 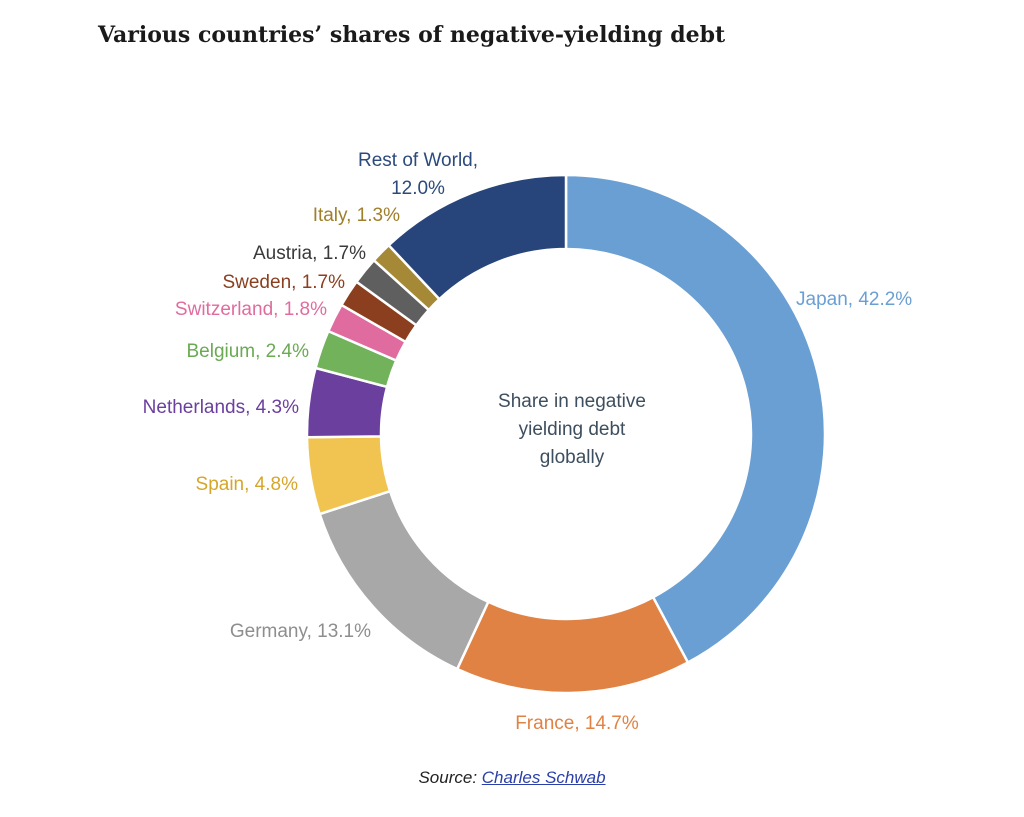 What do you see at coordinates (572, 457) in the screenshot?
I see `center-label-line: globally` at bounding box center [572, 457].